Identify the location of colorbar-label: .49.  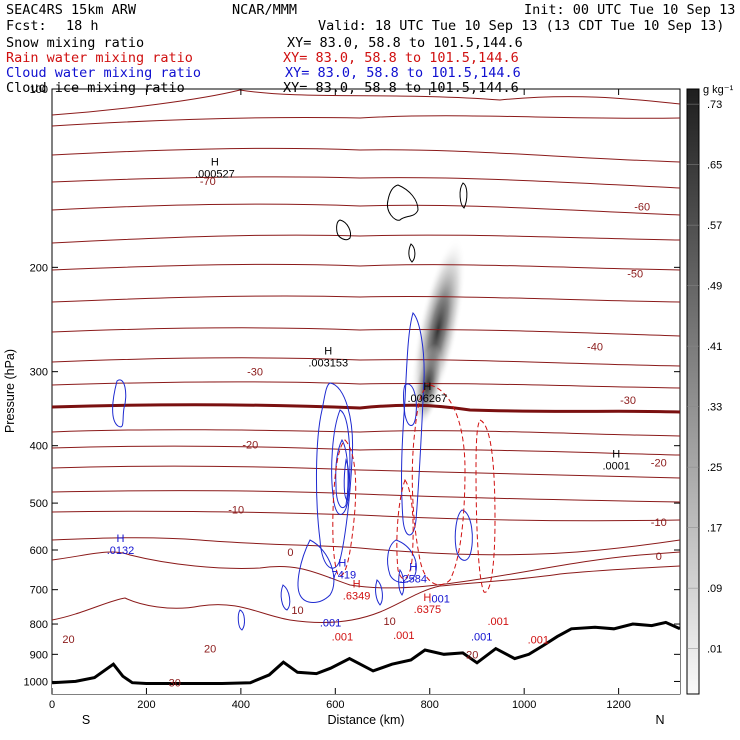
(714, 287).